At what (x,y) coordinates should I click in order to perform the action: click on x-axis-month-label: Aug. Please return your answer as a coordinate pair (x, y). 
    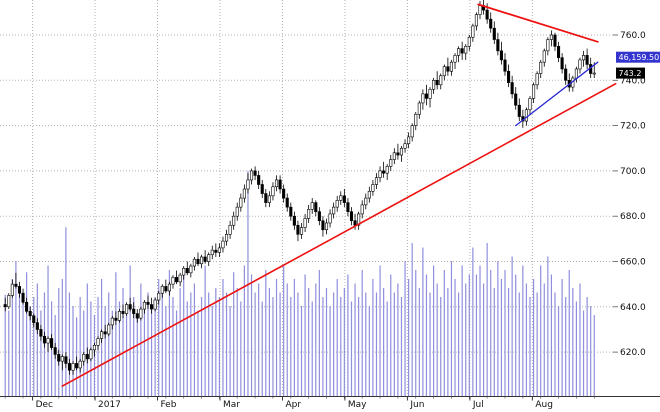
    Looking at the image, I should click on (544, 405).